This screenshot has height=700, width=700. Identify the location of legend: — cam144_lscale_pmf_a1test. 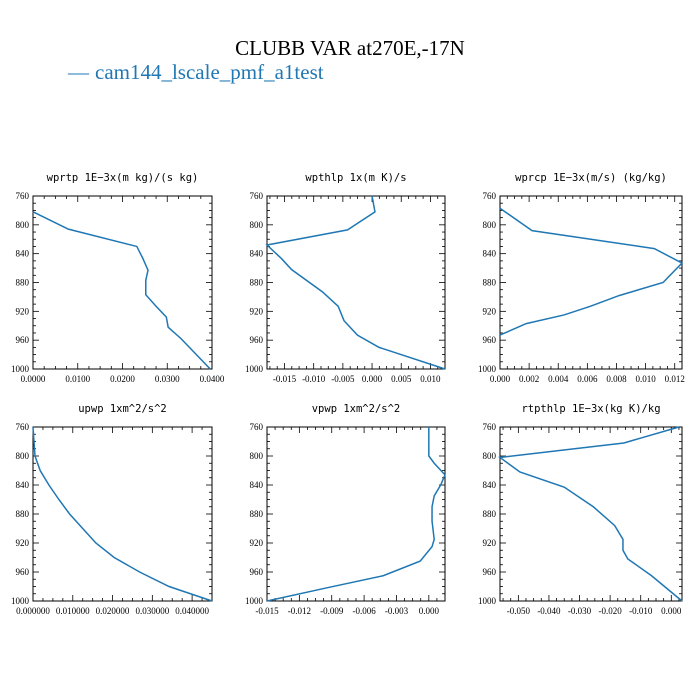
(196, 72).